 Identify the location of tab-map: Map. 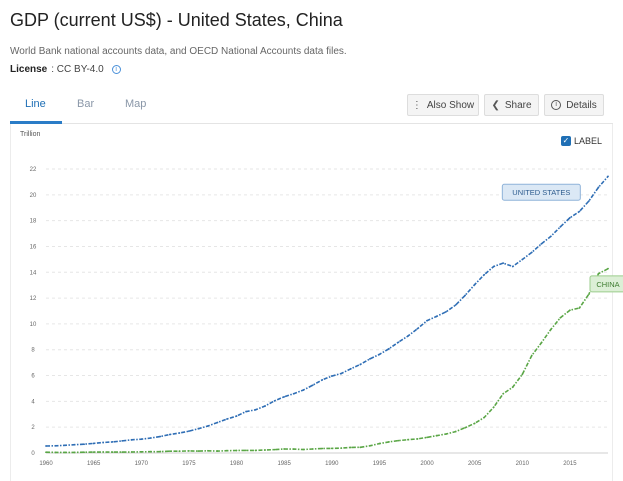
(136, 104).